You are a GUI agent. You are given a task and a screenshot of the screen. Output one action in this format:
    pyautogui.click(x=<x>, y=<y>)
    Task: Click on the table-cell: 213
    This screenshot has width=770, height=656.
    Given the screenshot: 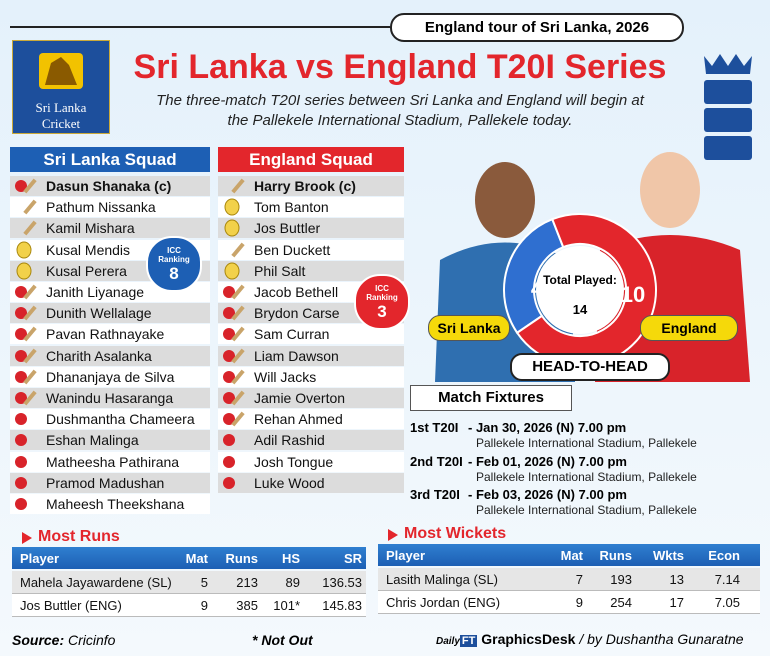 What is the action you would take?
    pyautogui.click(x=247, y=582)
    